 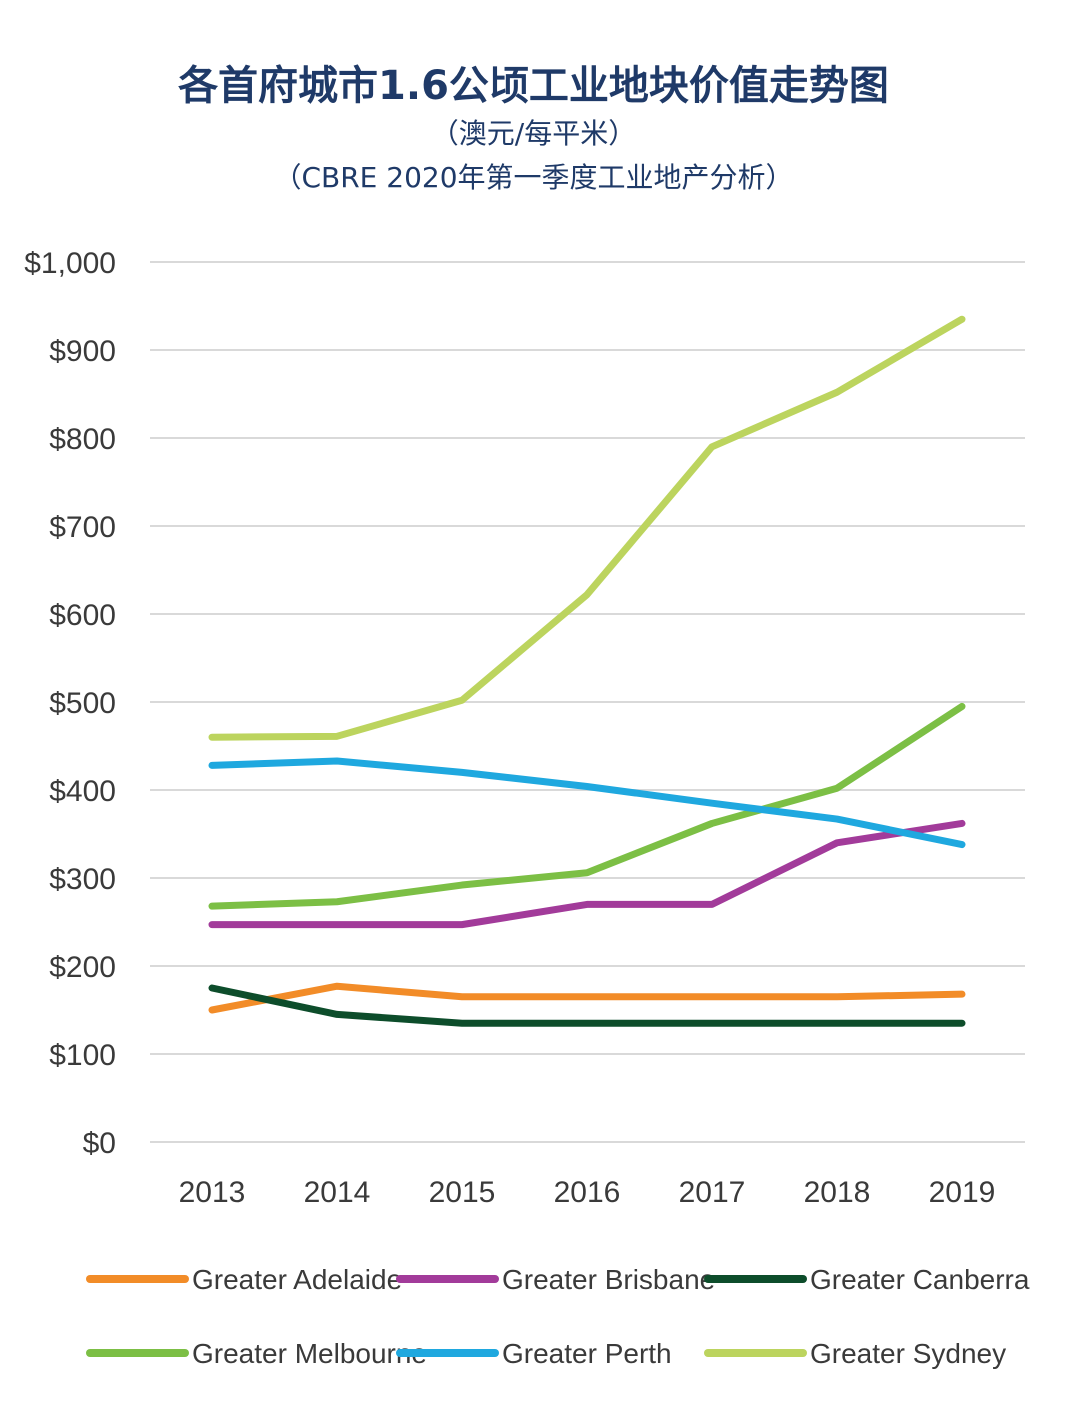 What do you see at coordinates (99, 1143) in the screenshot?
I see `y-tick-label: $0` at bounding box center [99, 1143].